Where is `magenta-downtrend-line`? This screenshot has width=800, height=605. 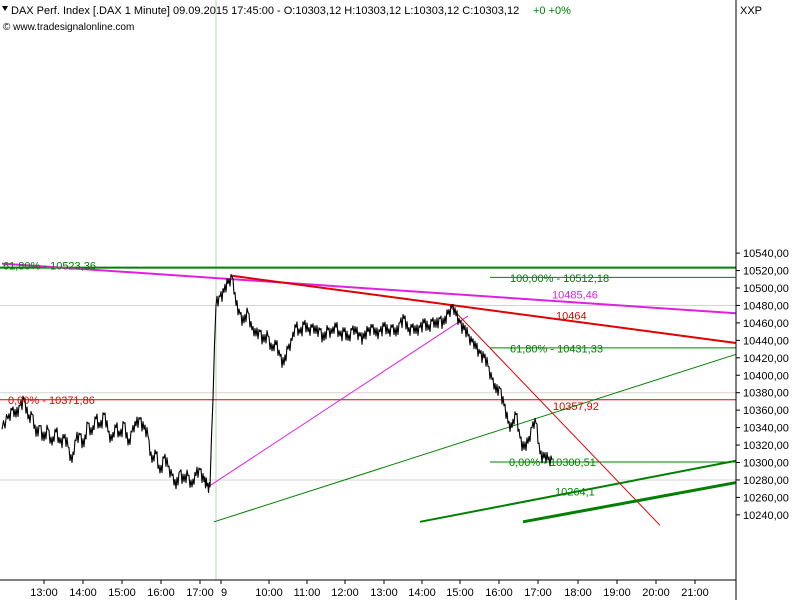
magenta-downtrend-line is located at coordinates (369, 288).